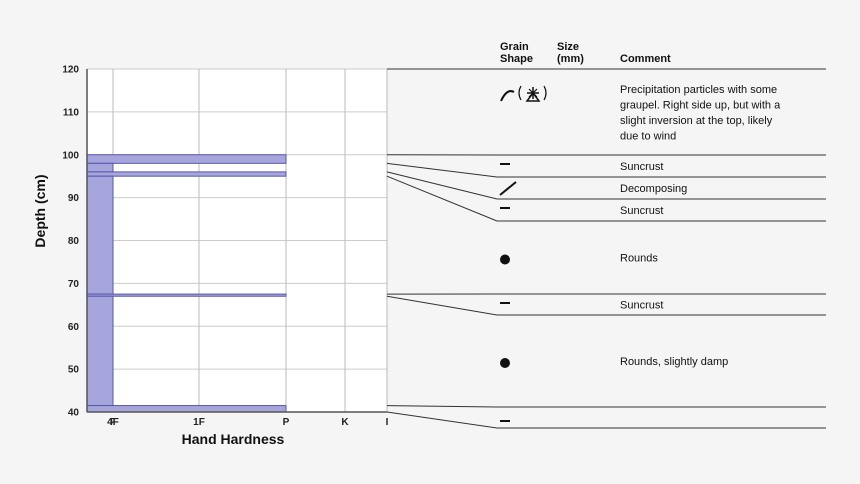  Describe the element at coordinates (387, 422) in the screenshot. I see `x-tick-label: I` at that location.